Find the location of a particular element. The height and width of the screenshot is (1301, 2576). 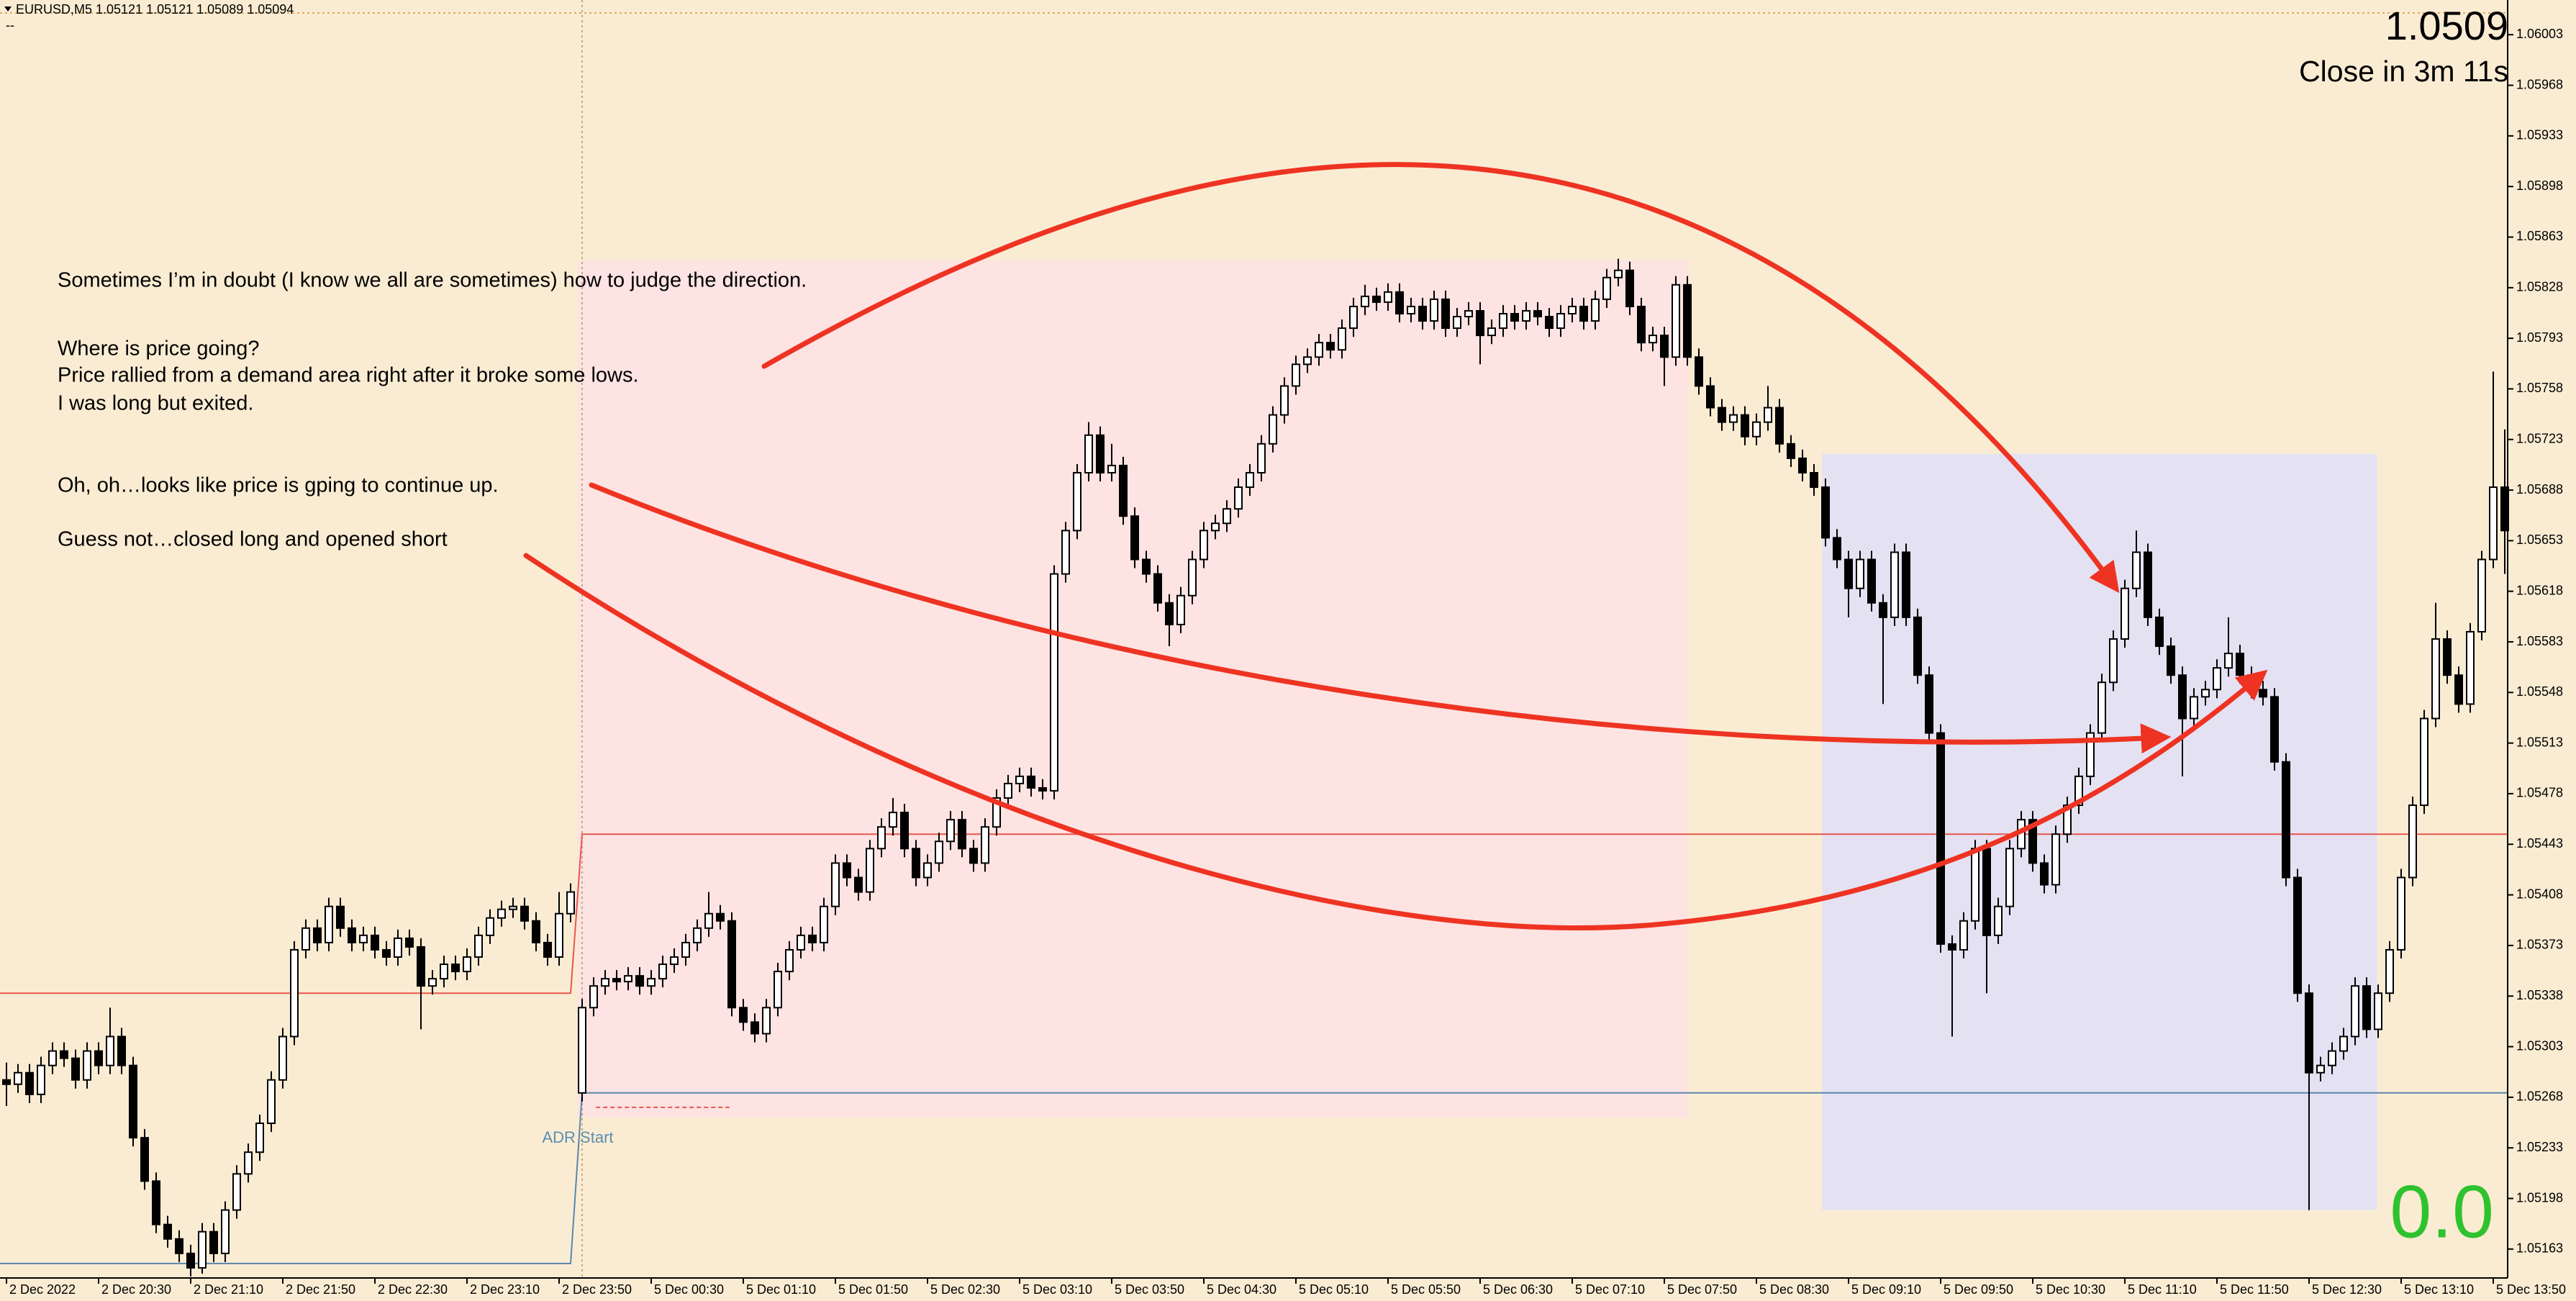

x-tick-label: 5 Dec 01:10 is located at coordinates (781, 1289).